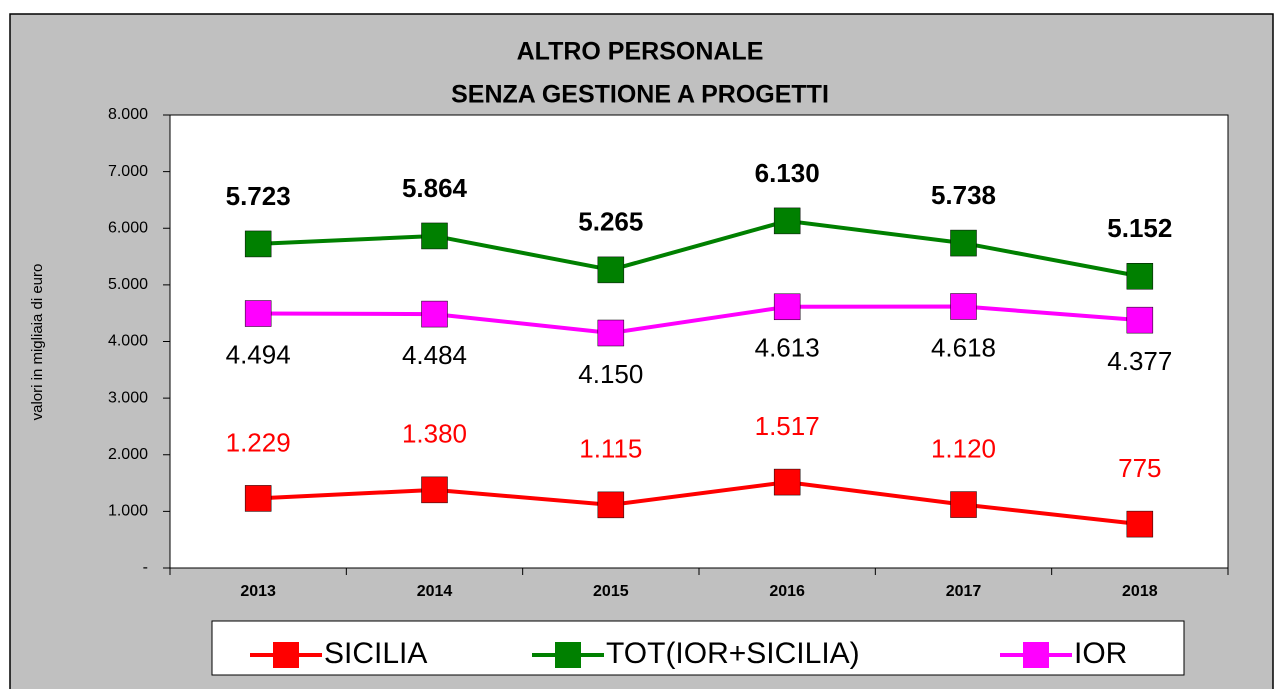  Describe the element at coordinates (787, 348) in the screenshot. I see `data-label: 4.613` at that location.